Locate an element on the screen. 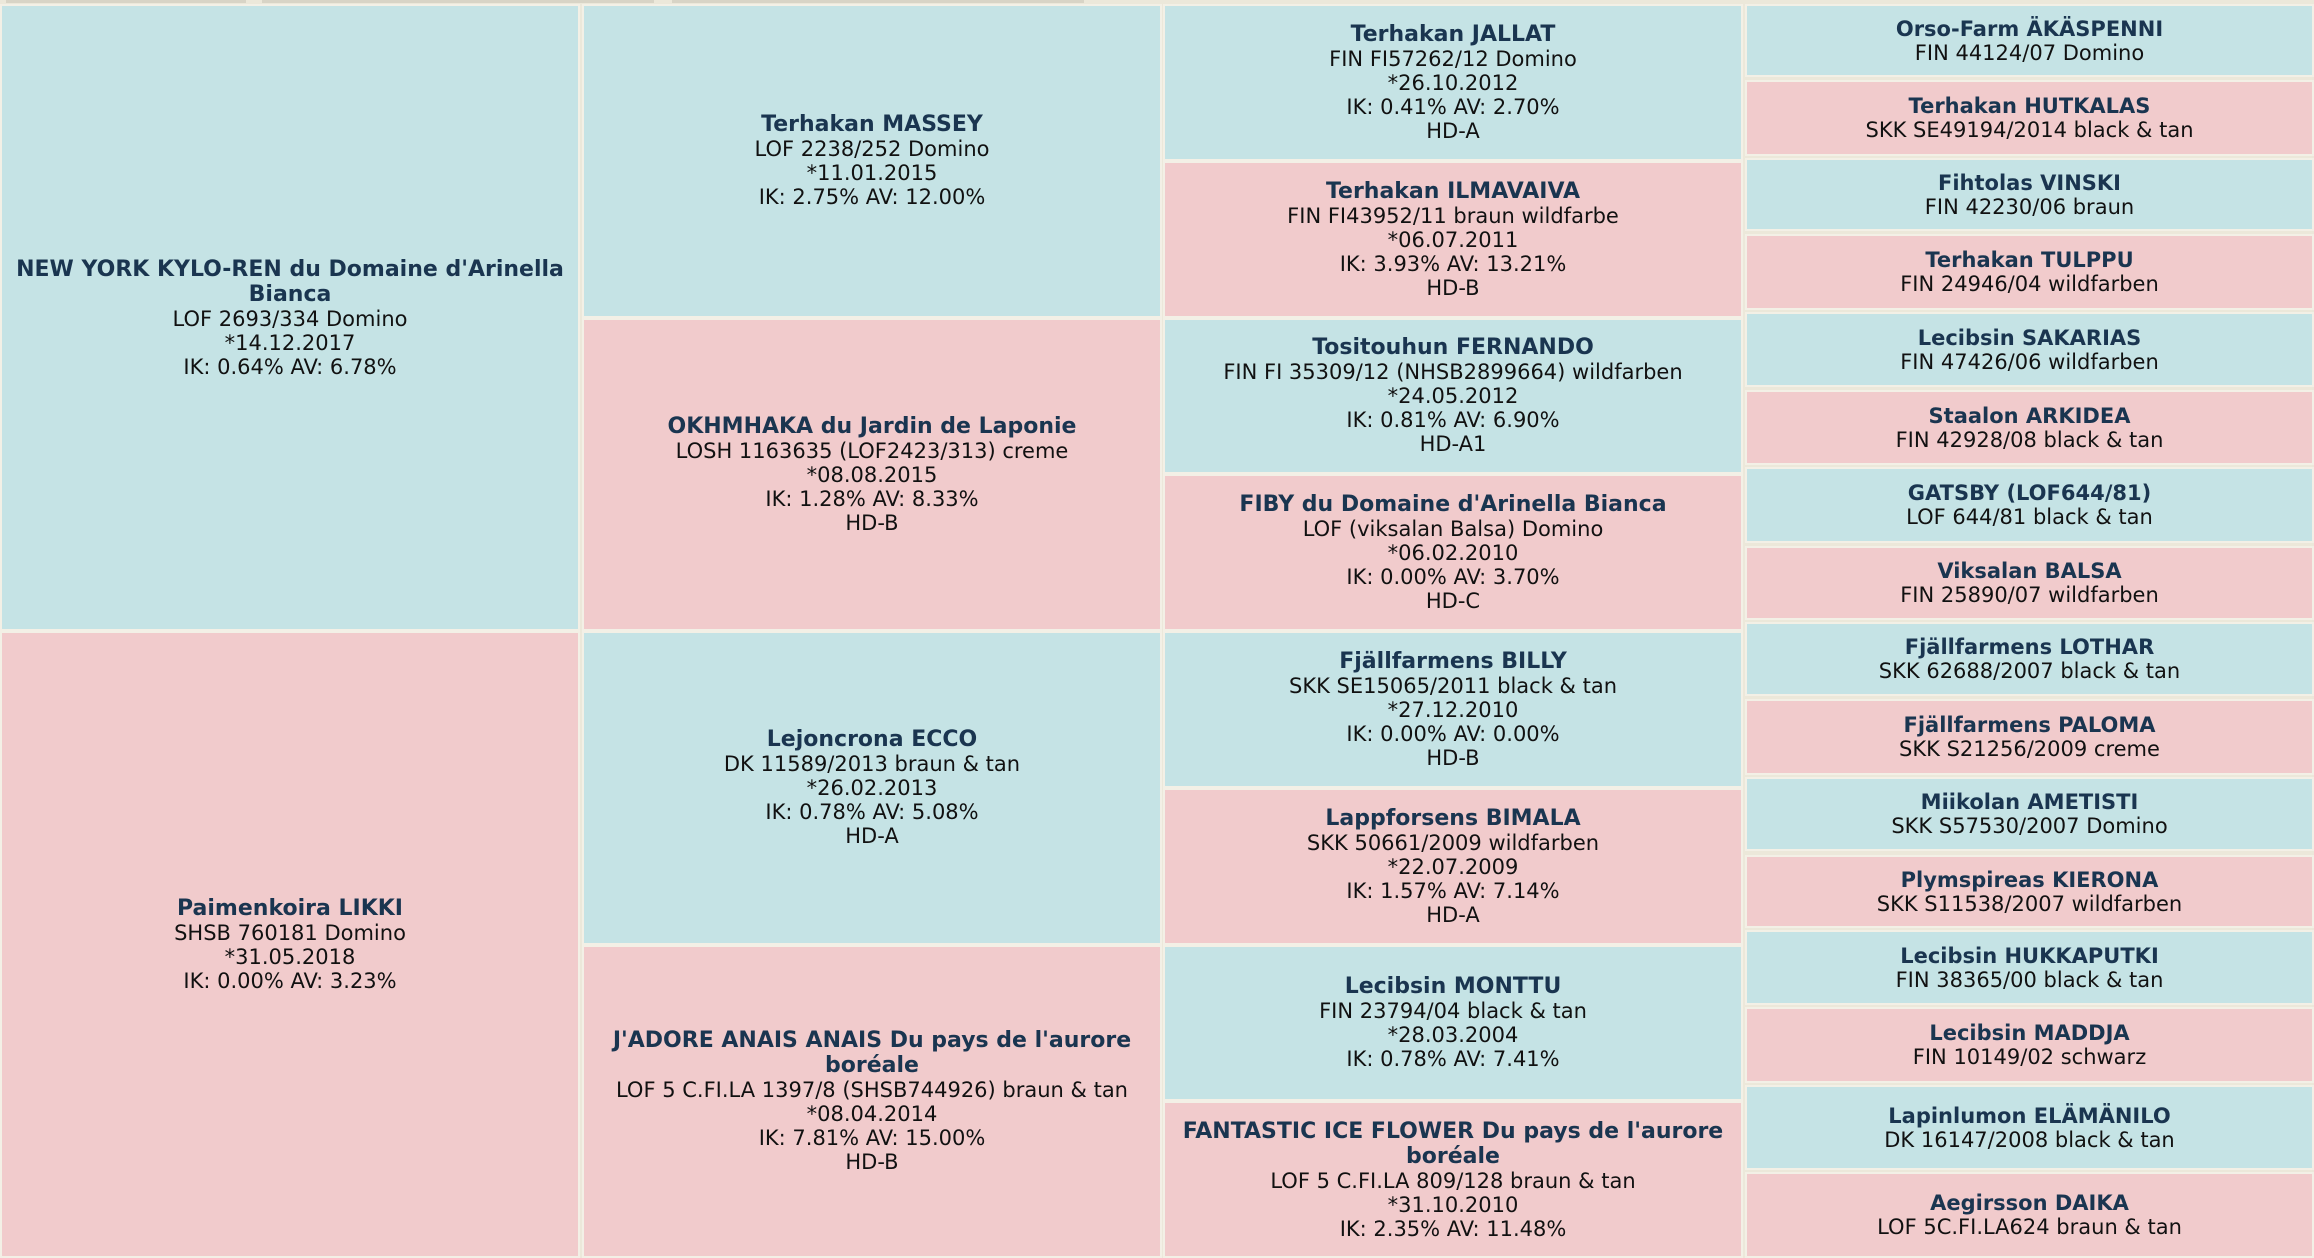 The width and height of the screenshot is (2314, 1258). dog-name: Staalon ARKIDEA is located at coordinates (2029, 415).